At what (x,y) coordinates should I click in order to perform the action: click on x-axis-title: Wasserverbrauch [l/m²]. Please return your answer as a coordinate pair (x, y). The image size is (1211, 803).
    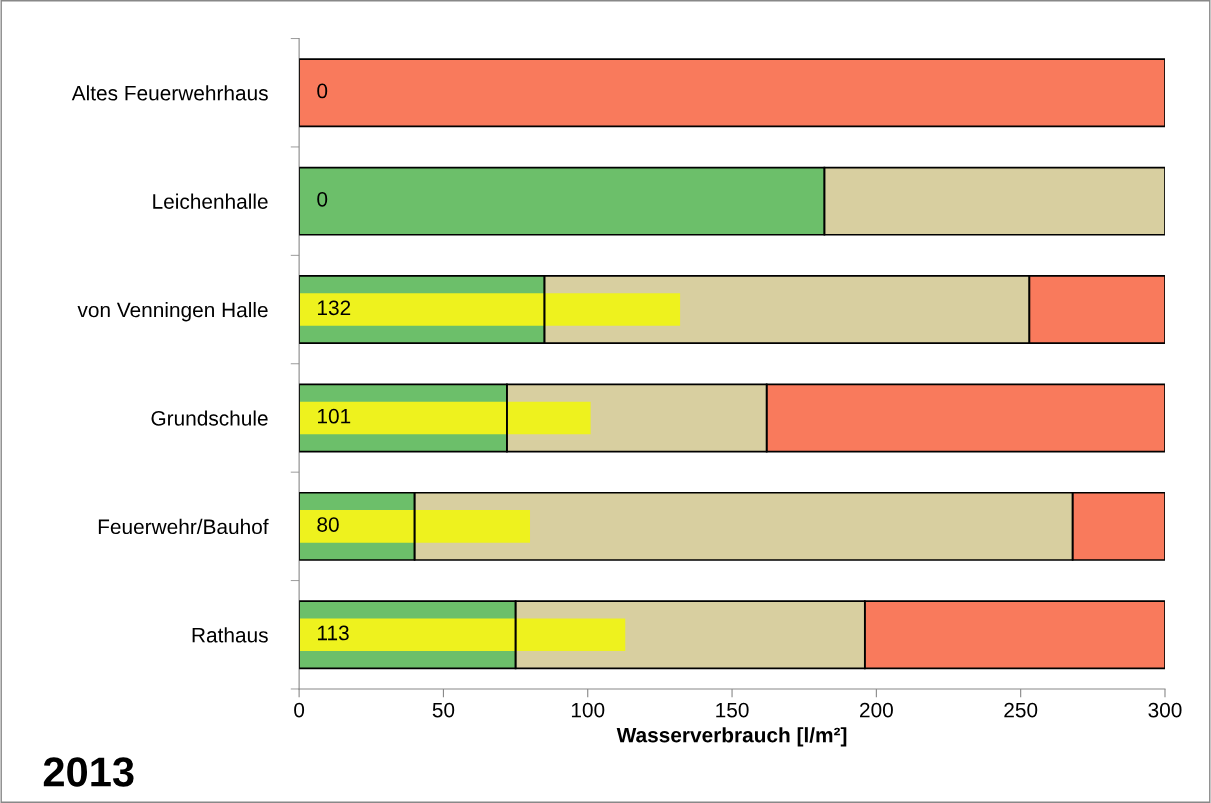
    Looking at the image, I should click on (731, 737).